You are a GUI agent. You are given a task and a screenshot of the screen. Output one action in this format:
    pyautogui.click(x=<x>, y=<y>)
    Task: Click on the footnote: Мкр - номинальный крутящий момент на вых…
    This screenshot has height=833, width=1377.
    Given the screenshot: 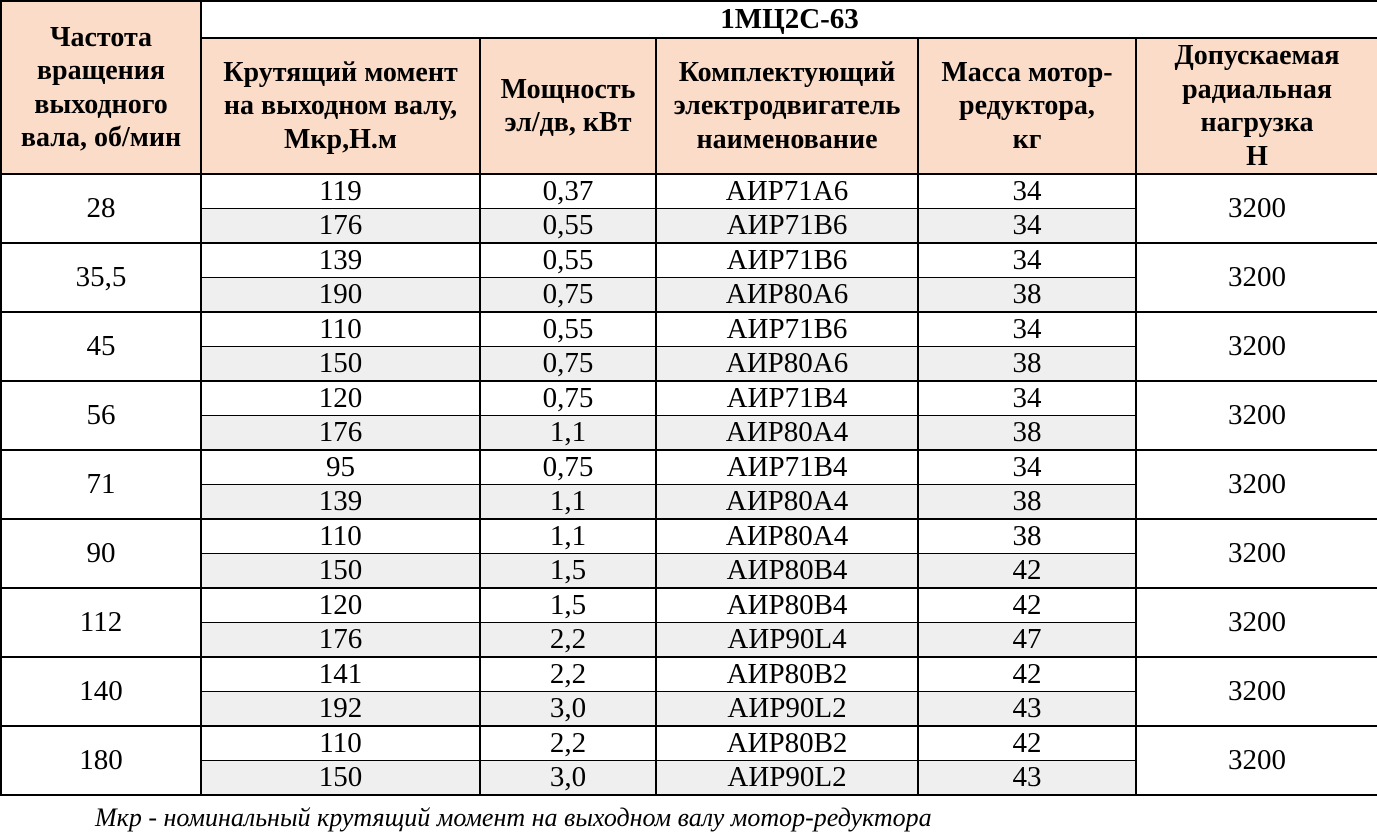 What is the action you would take?
    pyautogui.click(x=513, y=818)
    